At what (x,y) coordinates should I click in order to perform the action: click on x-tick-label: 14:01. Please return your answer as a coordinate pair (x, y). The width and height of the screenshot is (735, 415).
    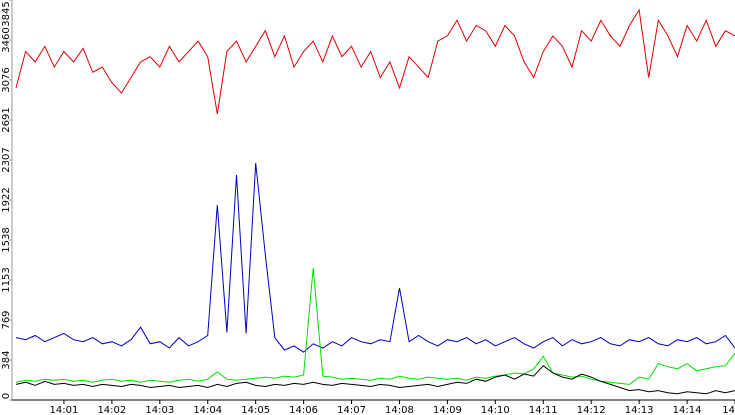
    Looking at the image, I should click on (64, 410).